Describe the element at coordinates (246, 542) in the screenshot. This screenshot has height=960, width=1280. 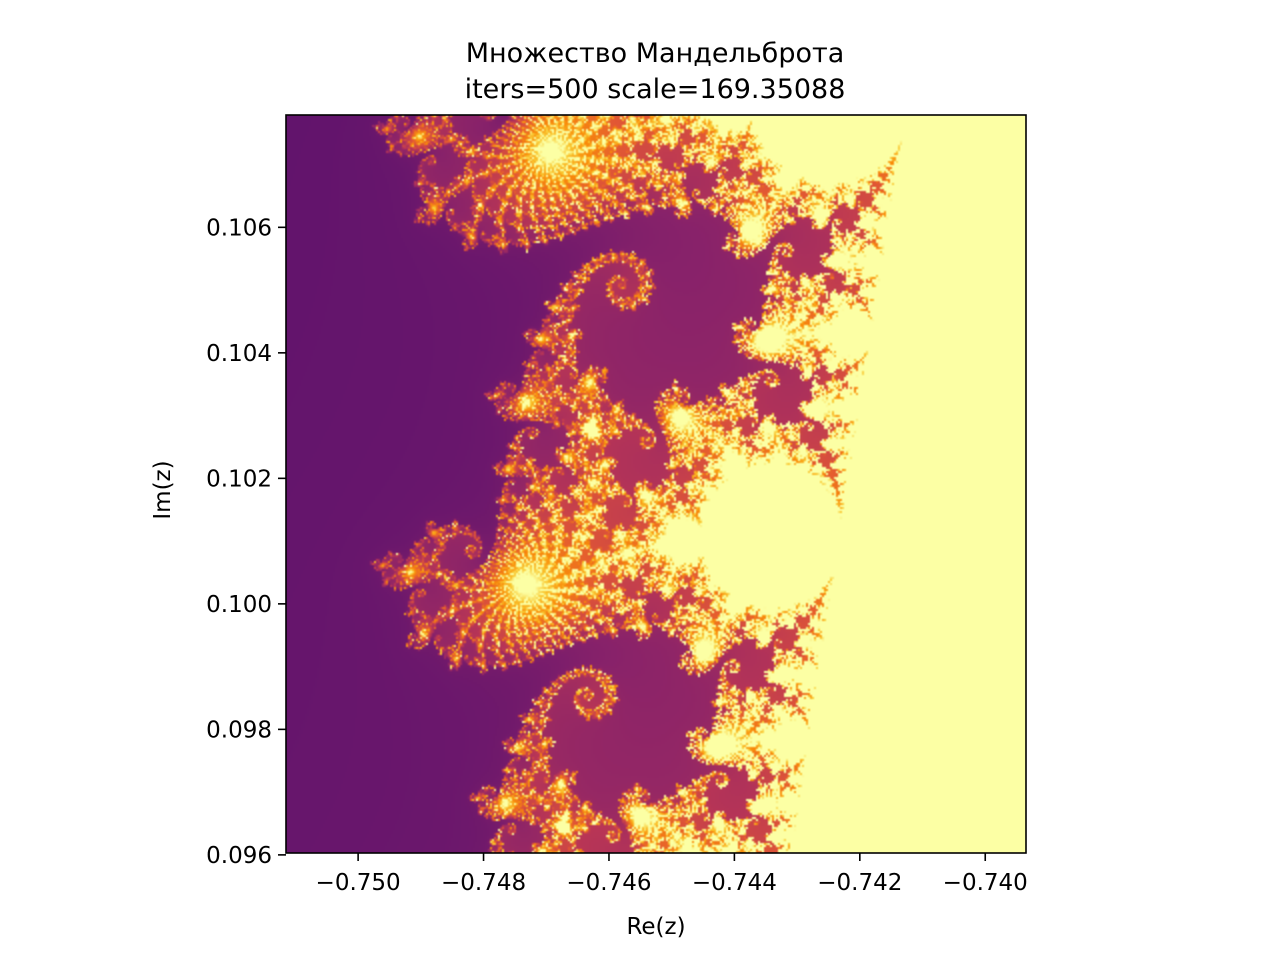
I see `y-axis: 0.096 0.098 0.100 0.102 0.104 0.106` at that location.